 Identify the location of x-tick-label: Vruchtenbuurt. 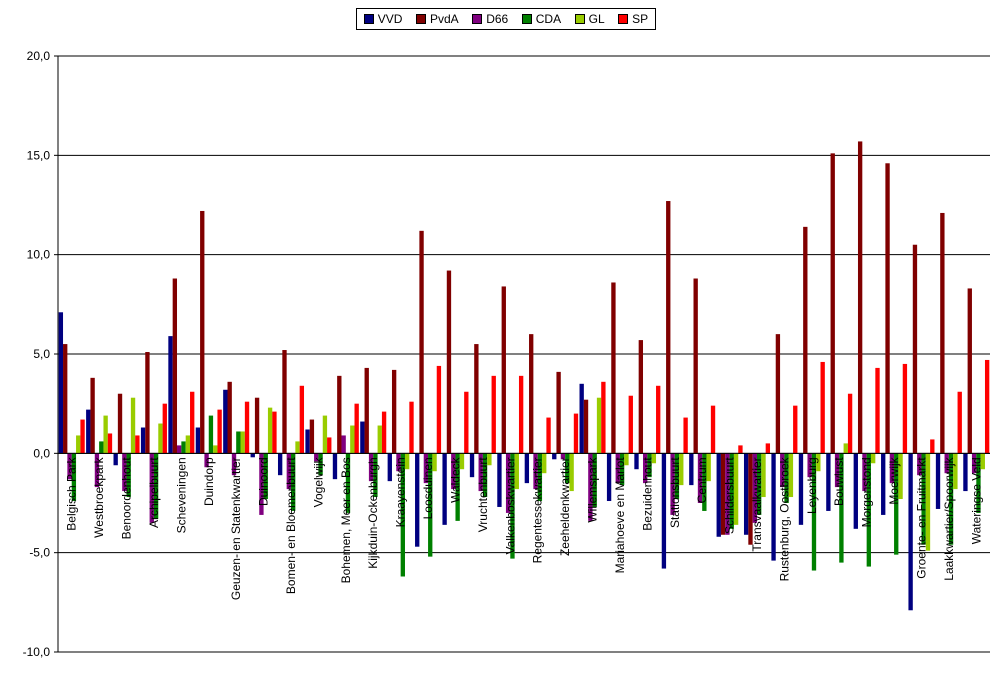
(483, 495).